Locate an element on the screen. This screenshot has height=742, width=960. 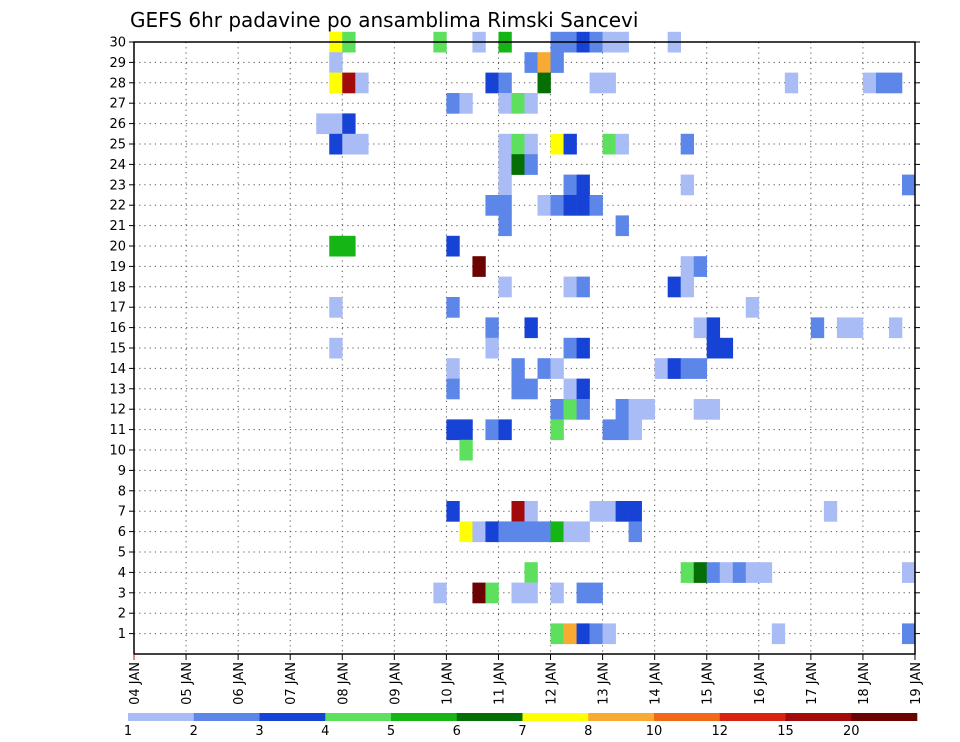
x-tick-label: 12 JAN is located at coordinates (552, 683).